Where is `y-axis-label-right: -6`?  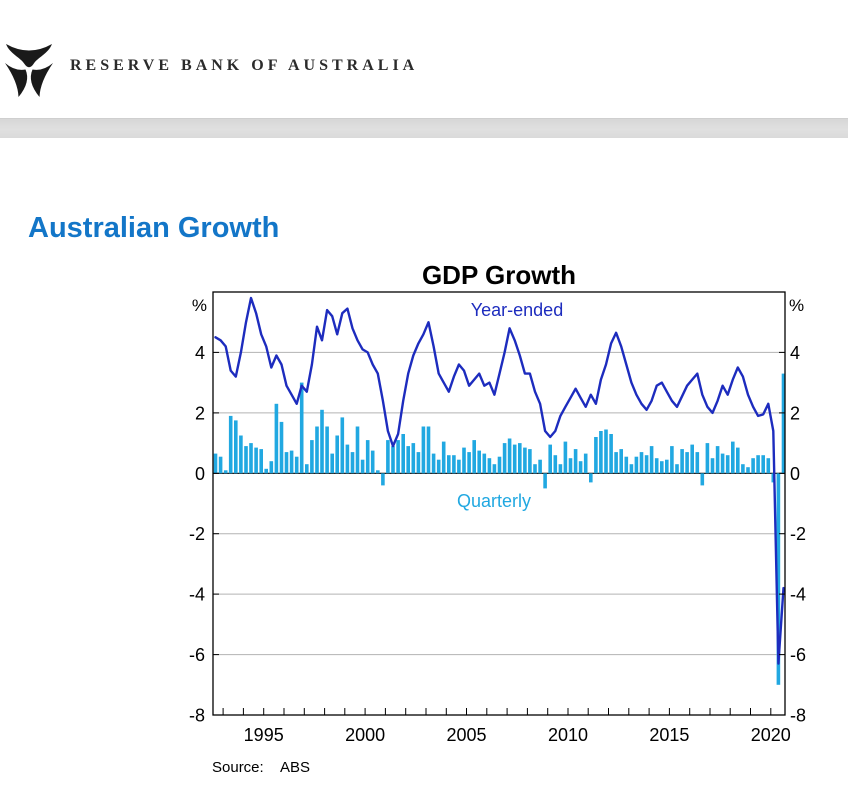 y-axis-label-right: -6 is located at coordinates (798, 655).